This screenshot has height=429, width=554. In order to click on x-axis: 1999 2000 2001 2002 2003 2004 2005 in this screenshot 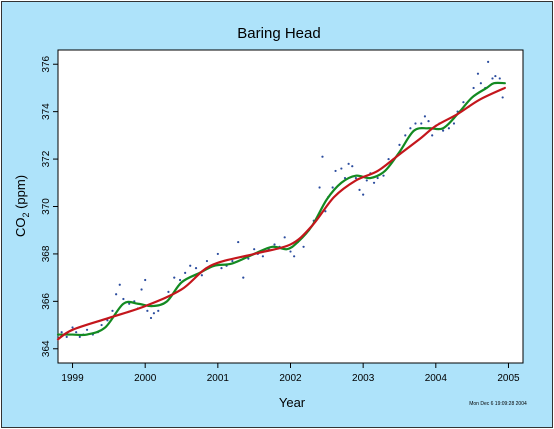, I will do `click(290, 373)`.